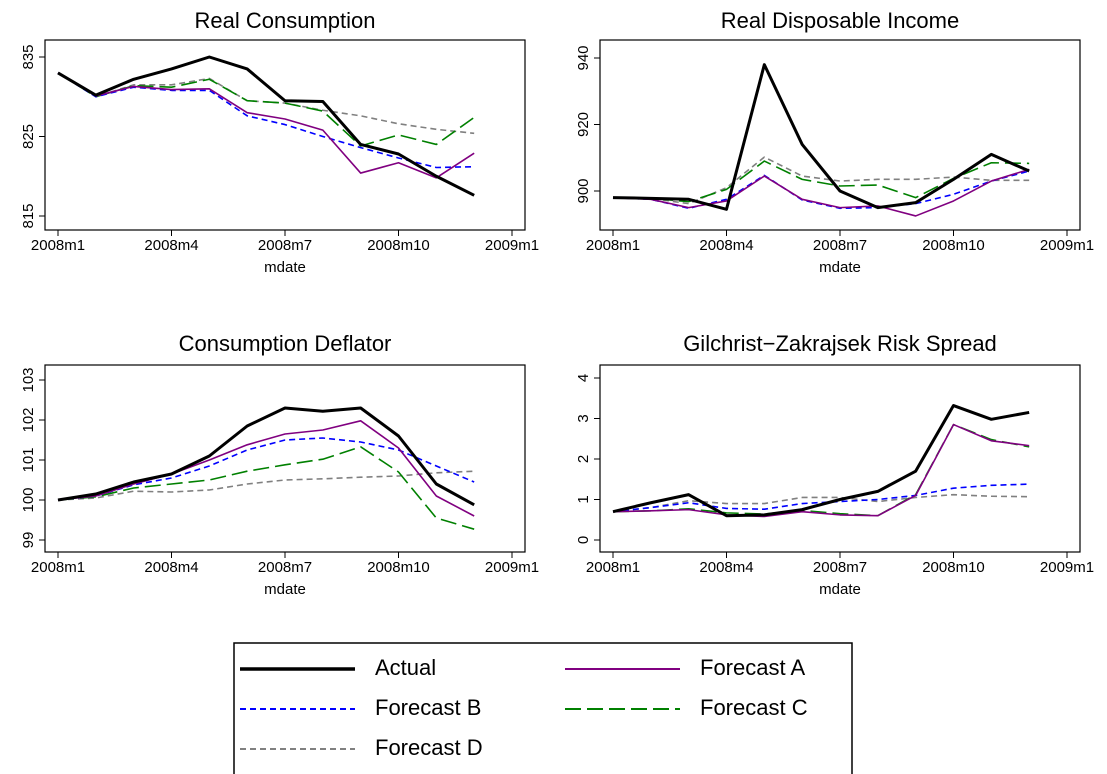 The width and height of the screenshot is (1107, 774). What do you see at coordinates (583, 499) in the screenshot?
I see `y-tick-label: 1` at bounding box center [583, 499].